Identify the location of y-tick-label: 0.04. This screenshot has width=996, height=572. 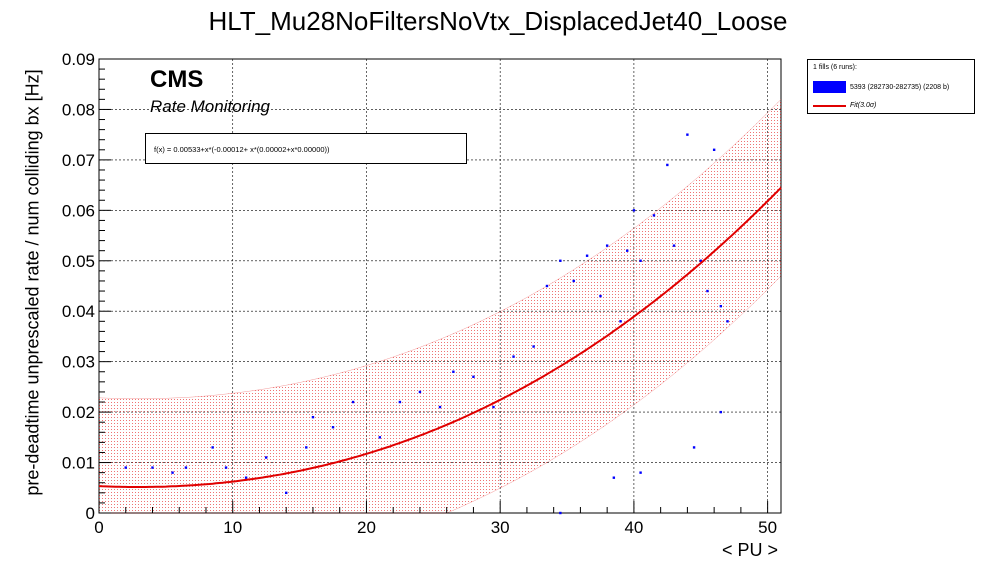
(78, 311).